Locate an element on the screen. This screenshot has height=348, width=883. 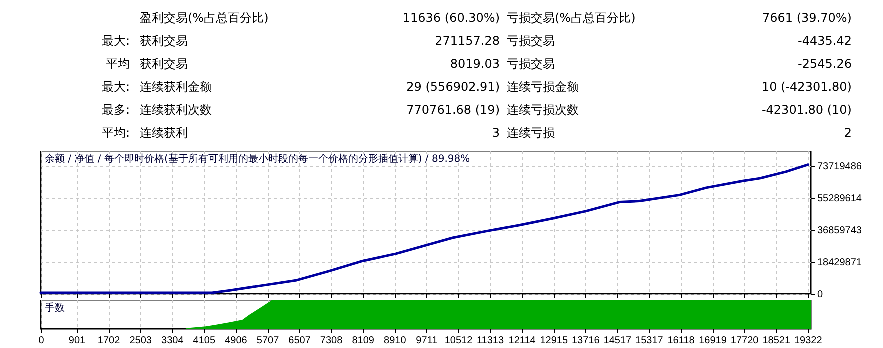
x-tick-label: 15317 is located at coordinates (650, 341).